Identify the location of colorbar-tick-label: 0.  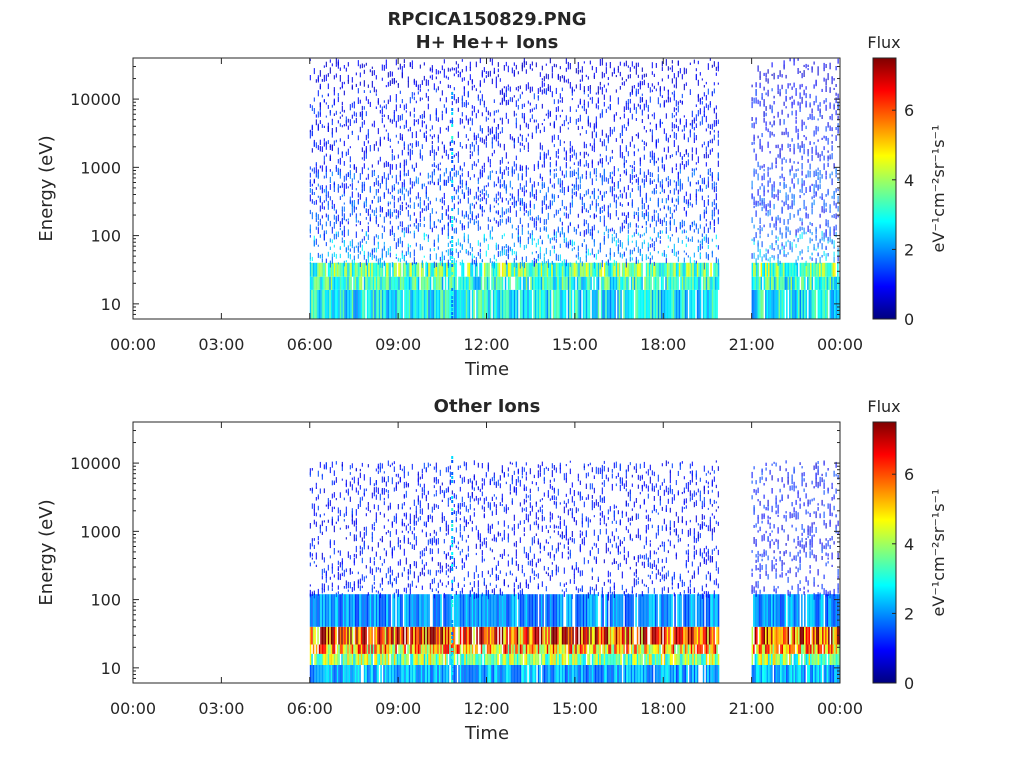
(909, 319).